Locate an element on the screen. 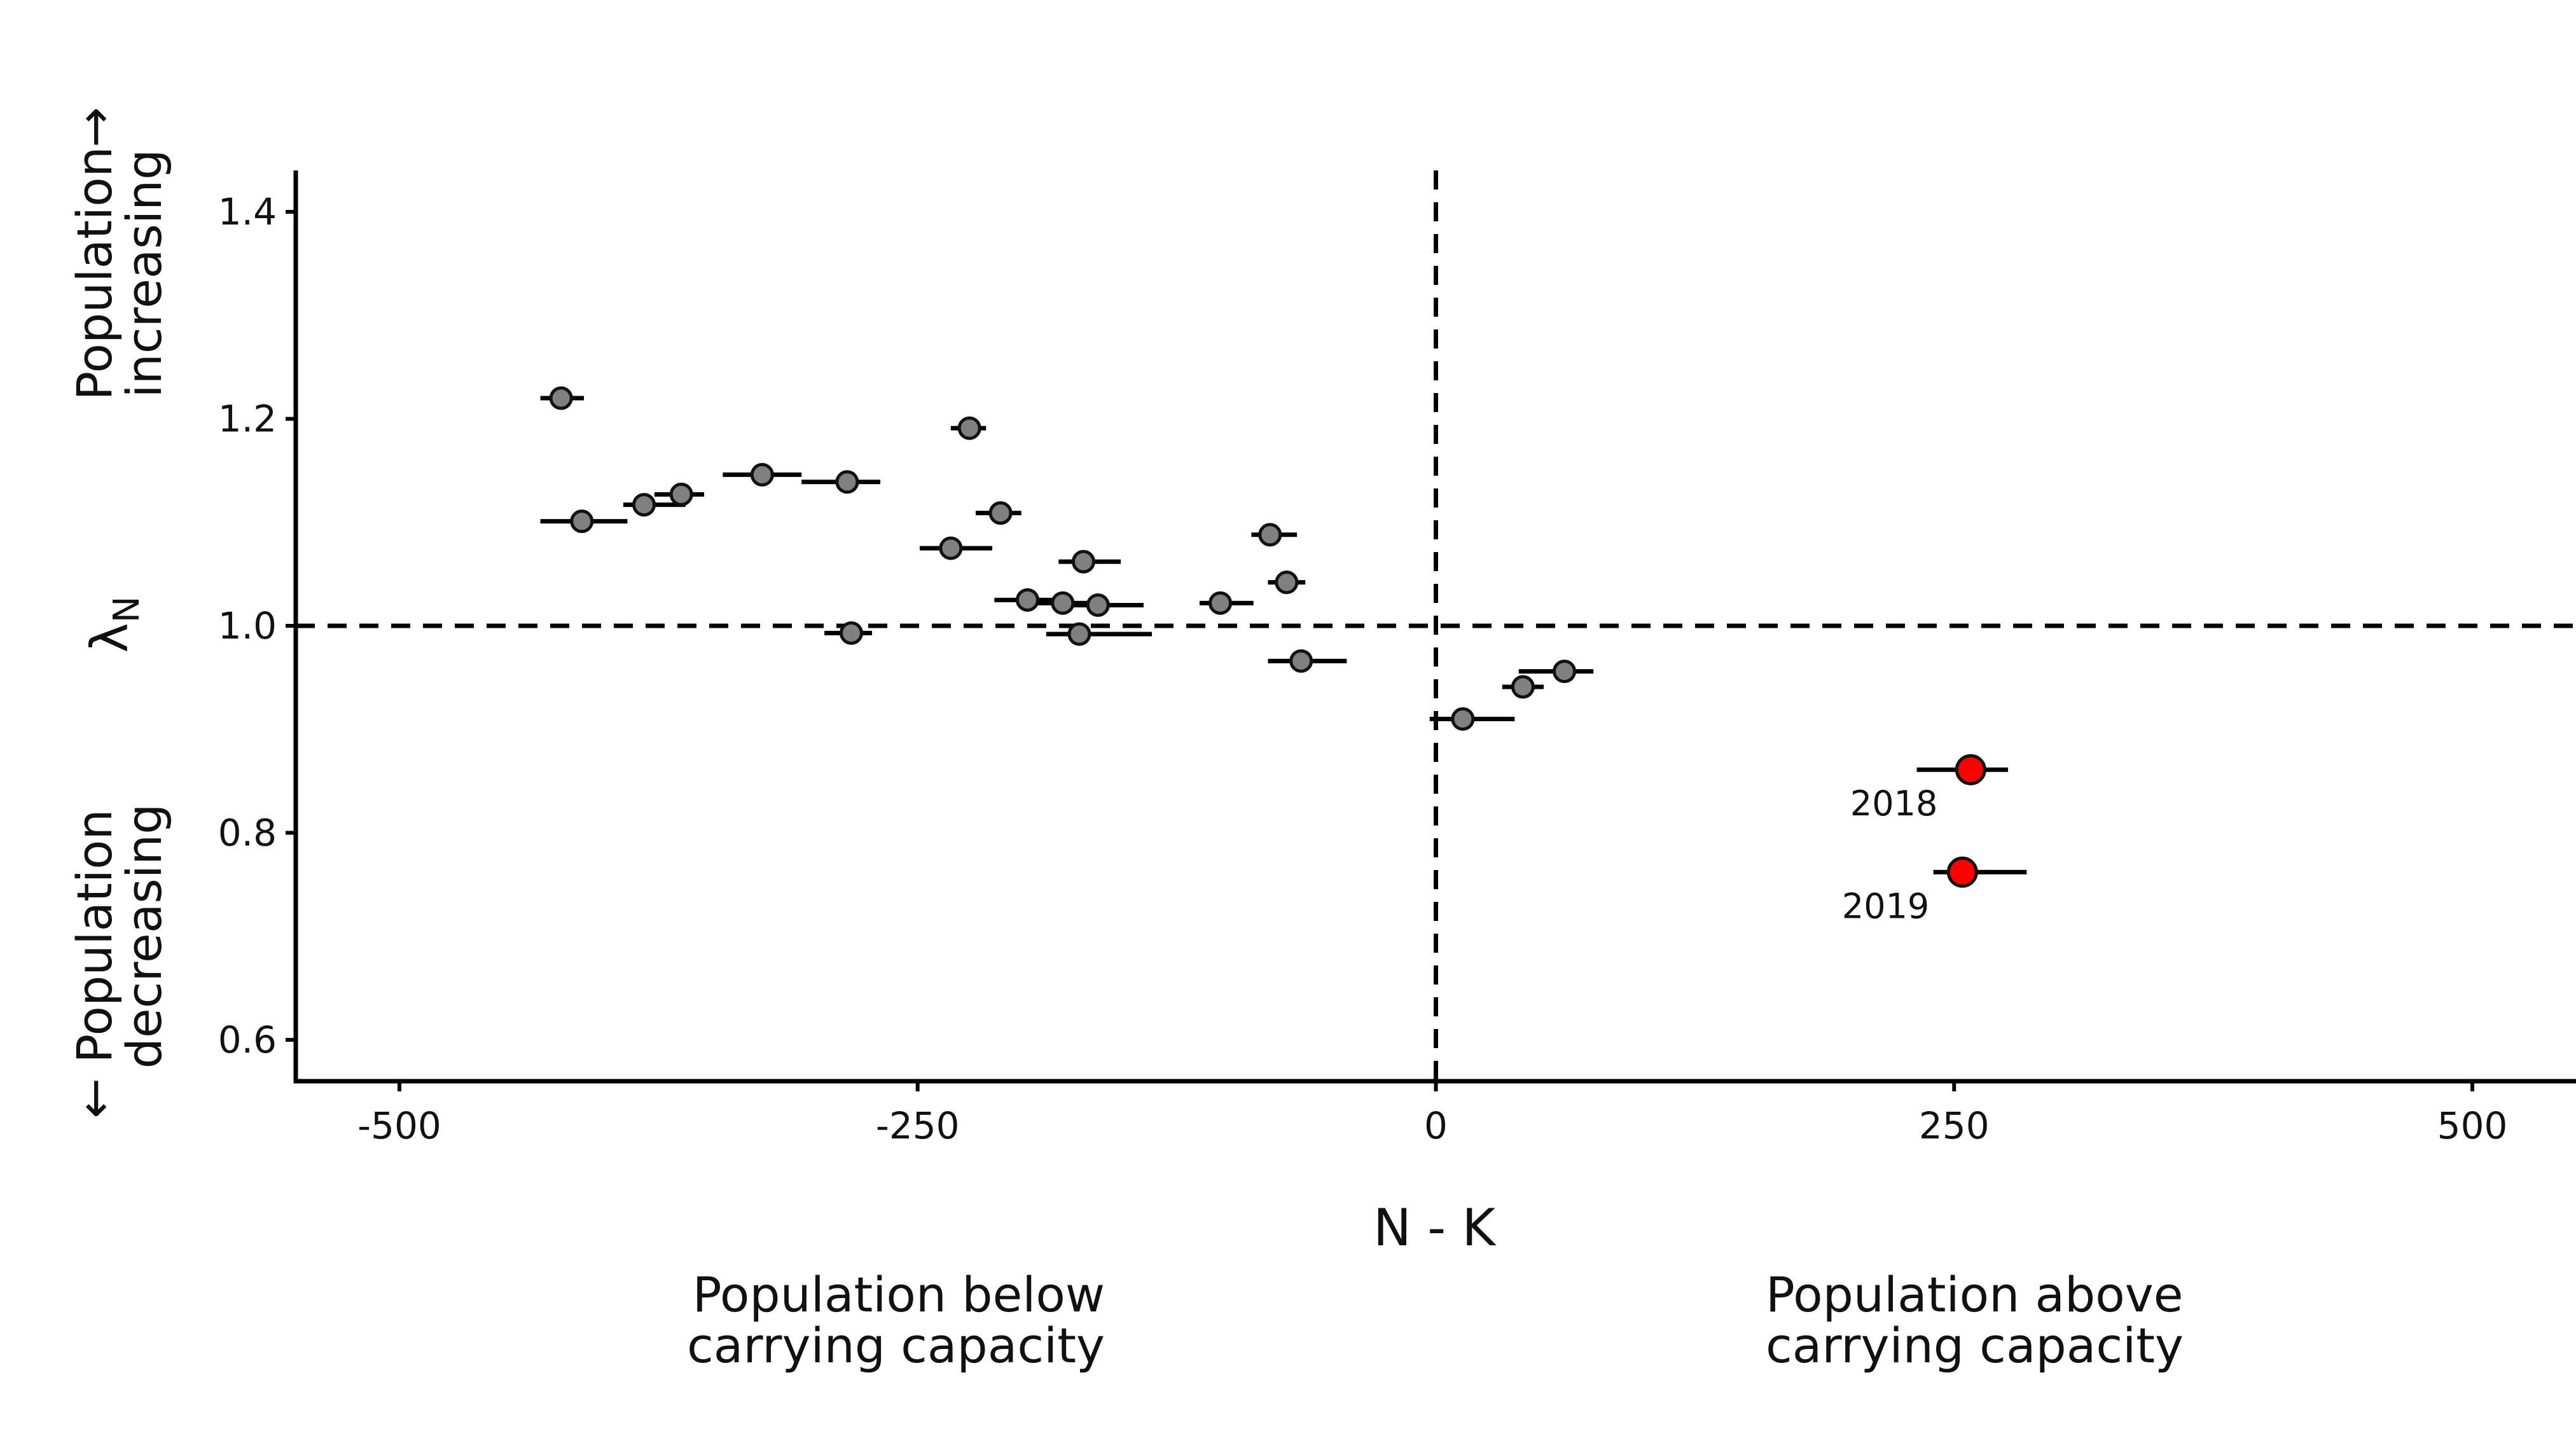  y-axis-title-subscript: N is located at coordinates (127, 609).